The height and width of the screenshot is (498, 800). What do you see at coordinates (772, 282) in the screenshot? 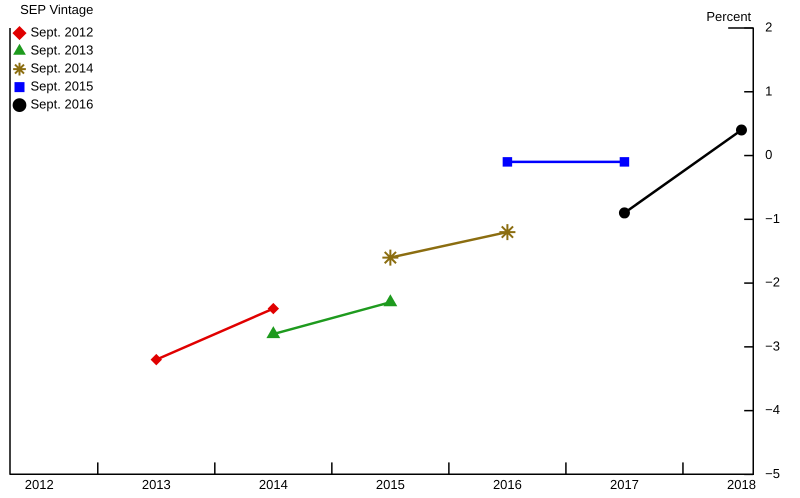
I see `y-tick-label: −2` at bounding box center [772, 282].